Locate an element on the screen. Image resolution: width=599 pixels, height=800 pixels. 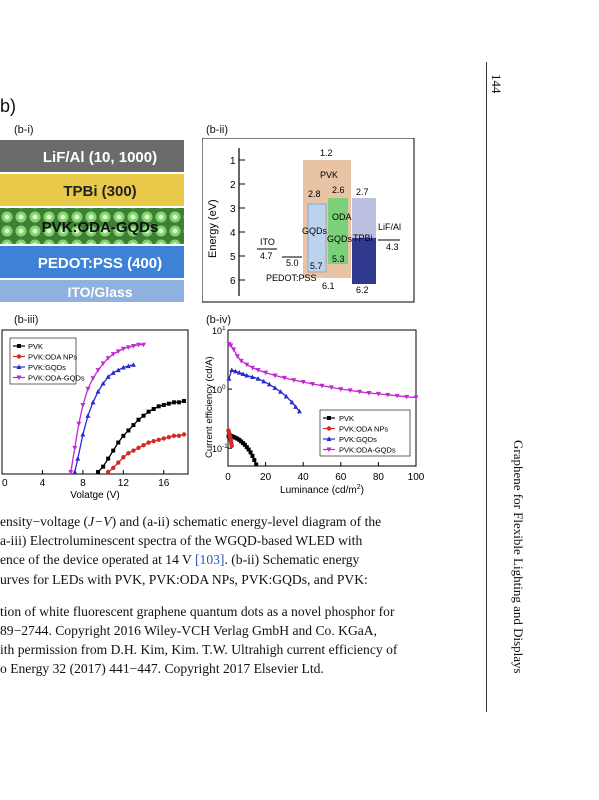
layer-pedot-label: PEDOT:PSS (400) is located at coordinates (100, 263).